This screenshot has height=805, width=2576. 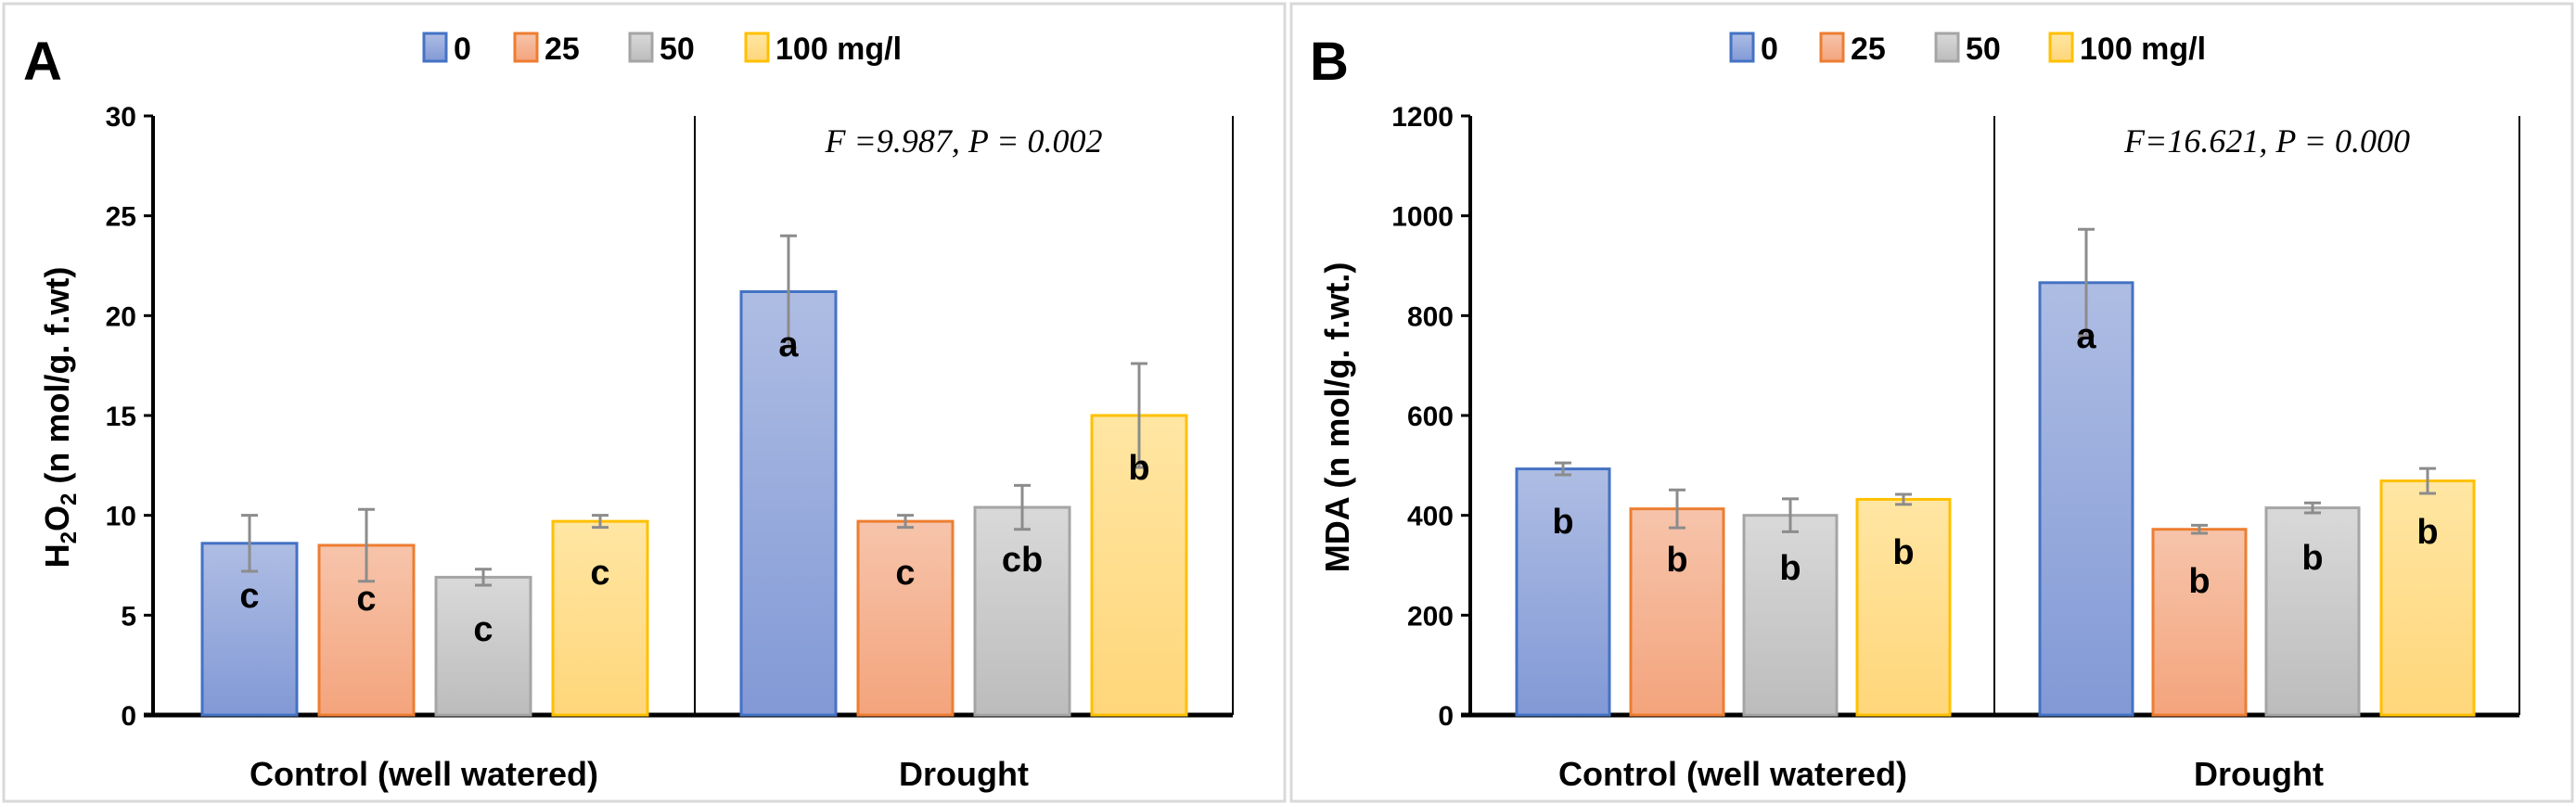 I want to click on y-tick-label: 20, so click(x=121, y=316).